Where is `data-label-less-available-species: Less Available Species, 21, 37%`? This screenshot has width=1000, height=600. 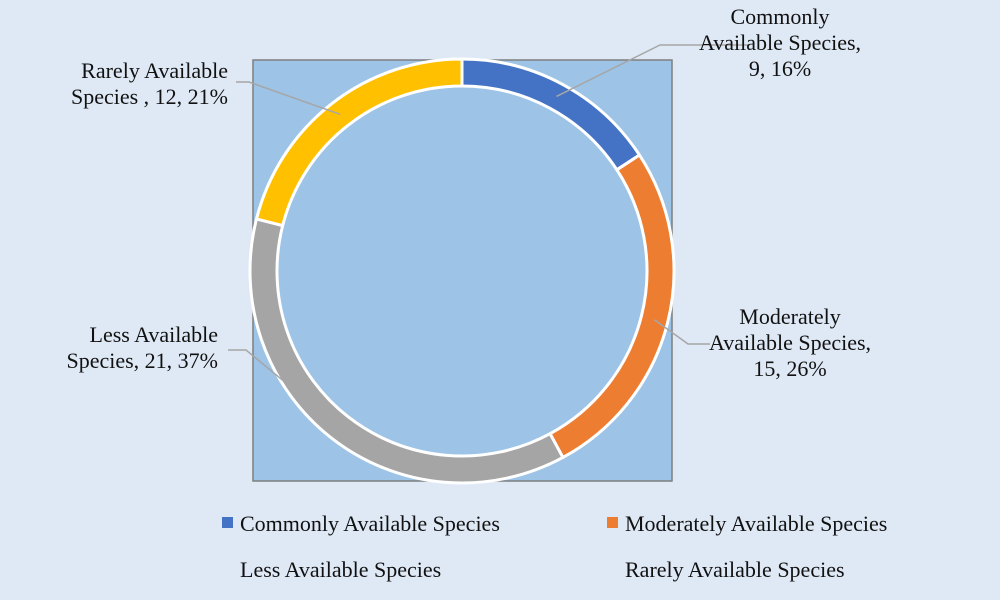
data-label-less-available-species: Less Available Species, 21, 37% is located at coordinates (142, 347).